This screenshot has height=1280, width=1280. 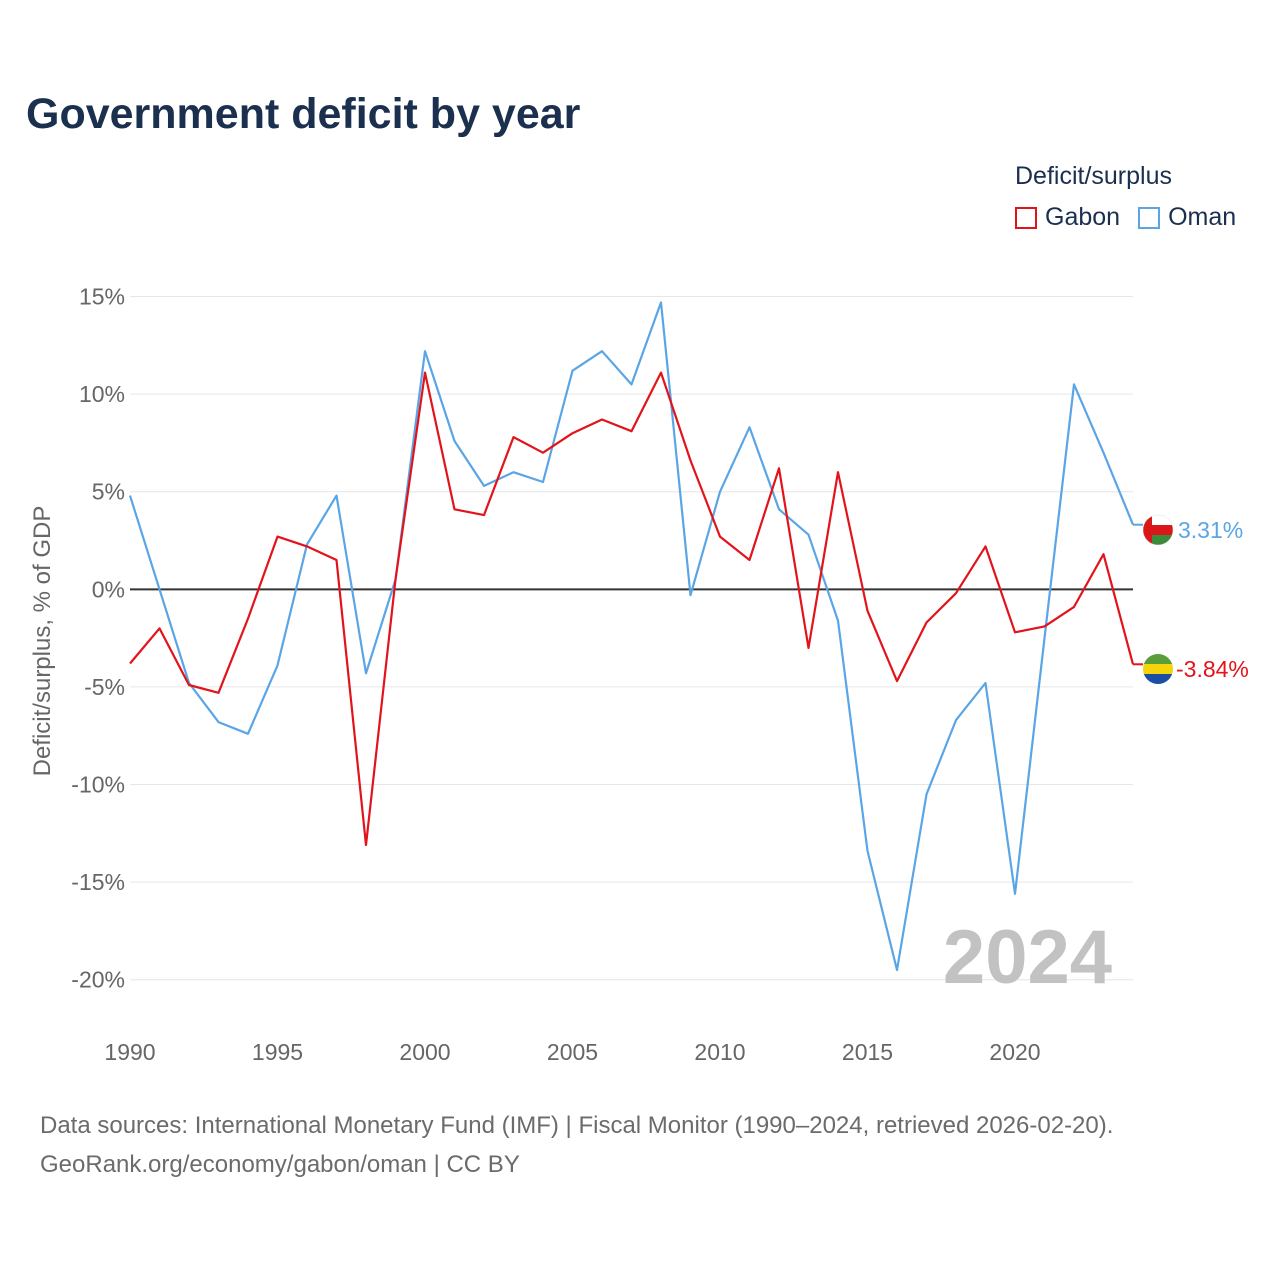 I want to click on y-tick-label: 15%, so click(x=102, y=297).